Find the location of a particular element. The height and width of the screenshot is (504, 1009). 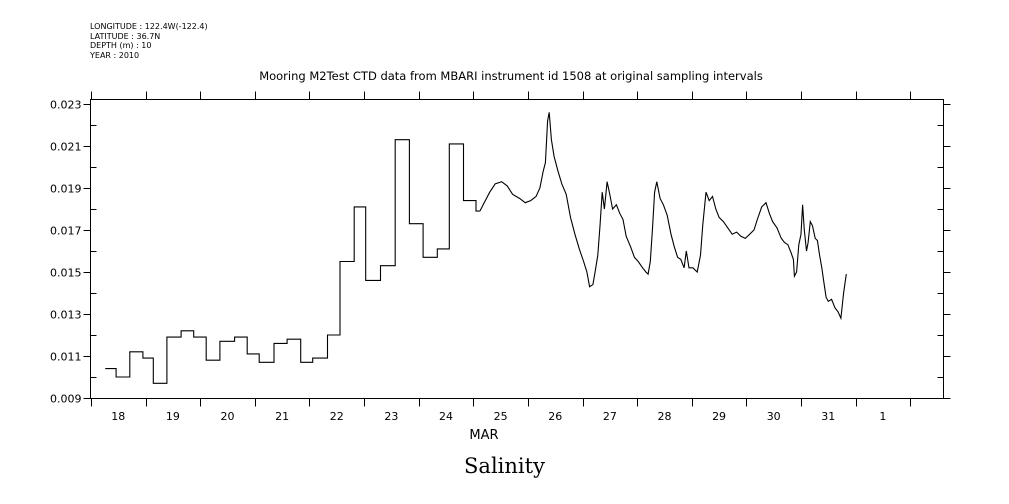

depth-label: DEPTH (m) : 10 is located at coordinates (121, 45).